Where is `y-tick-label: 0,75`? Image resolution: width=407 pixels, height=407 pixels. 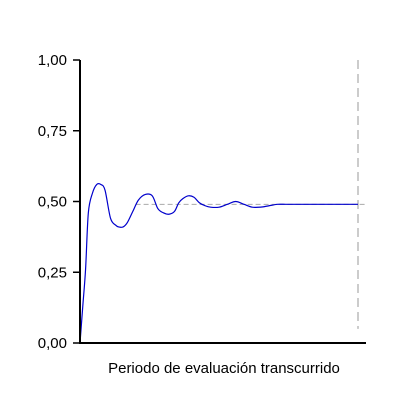 y-tick-label: 0,75 is located at coordinates (52, 131).